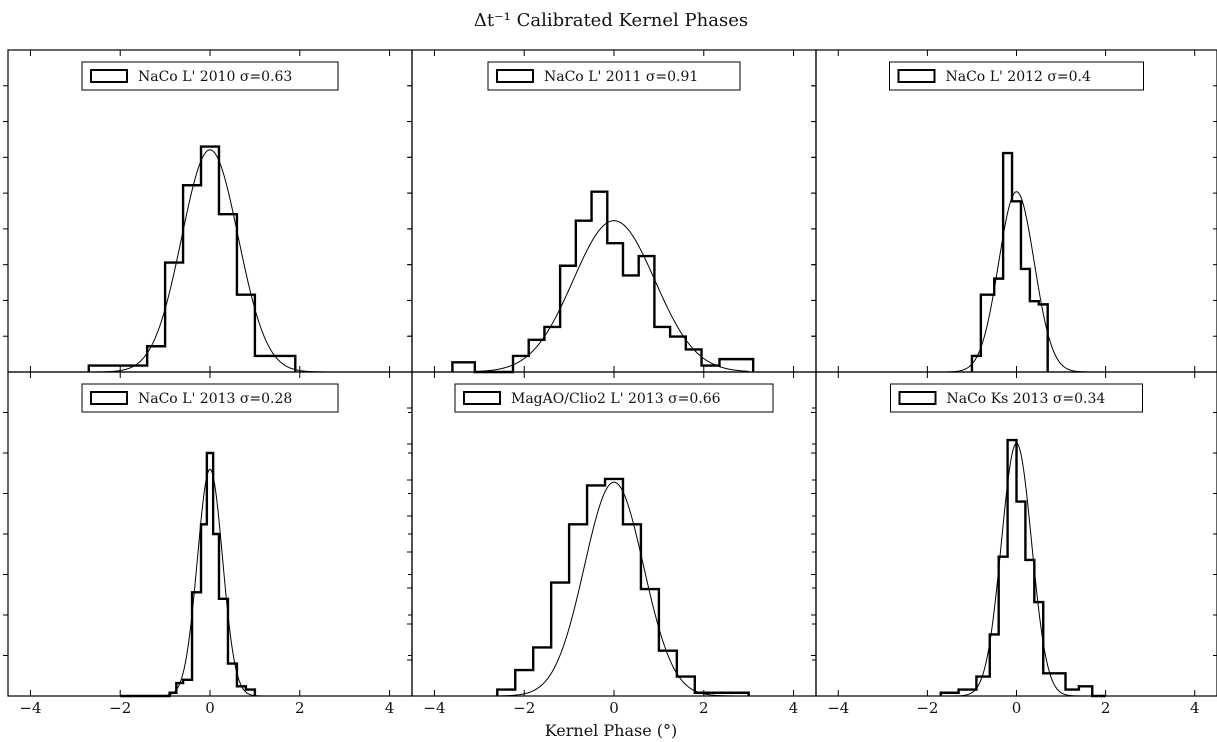 The image size is (1217, 742). I want to click on legend: NaCo L' 2013 σ=0.28, so click(210, 398).